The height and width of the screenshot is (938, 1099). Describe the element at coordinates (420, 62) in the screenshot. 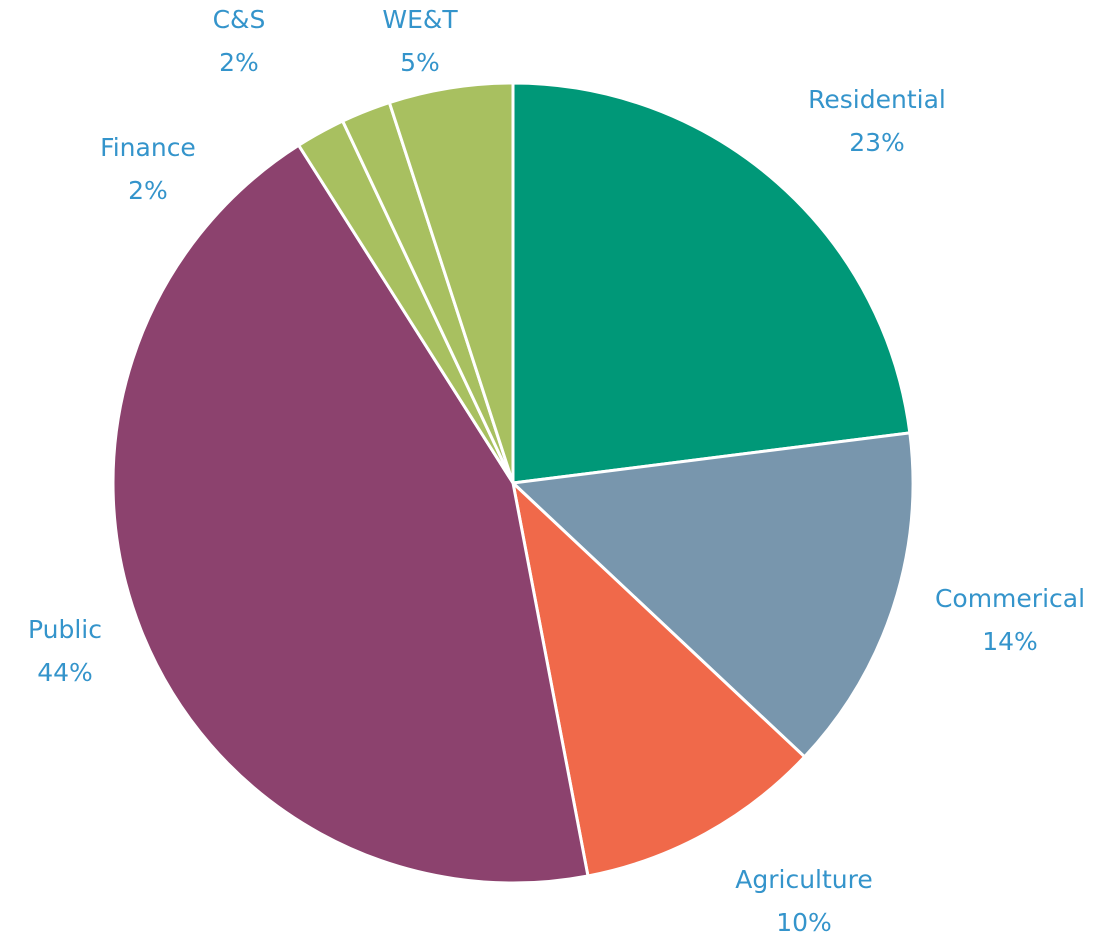

I see `slice-value-label: 5%` at that location.